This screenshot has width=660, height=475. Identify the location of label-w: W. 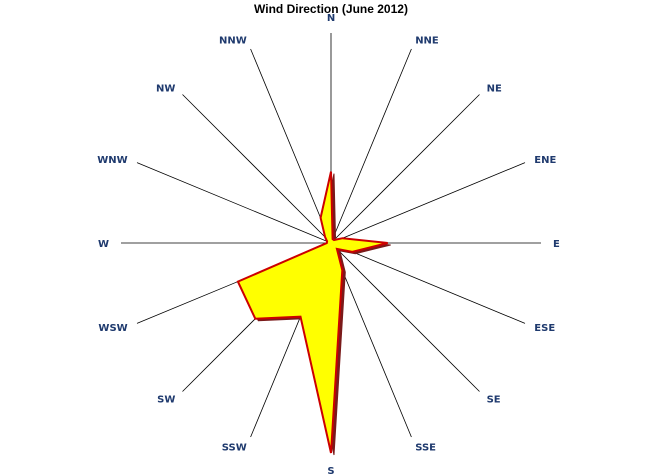
(103, 244).